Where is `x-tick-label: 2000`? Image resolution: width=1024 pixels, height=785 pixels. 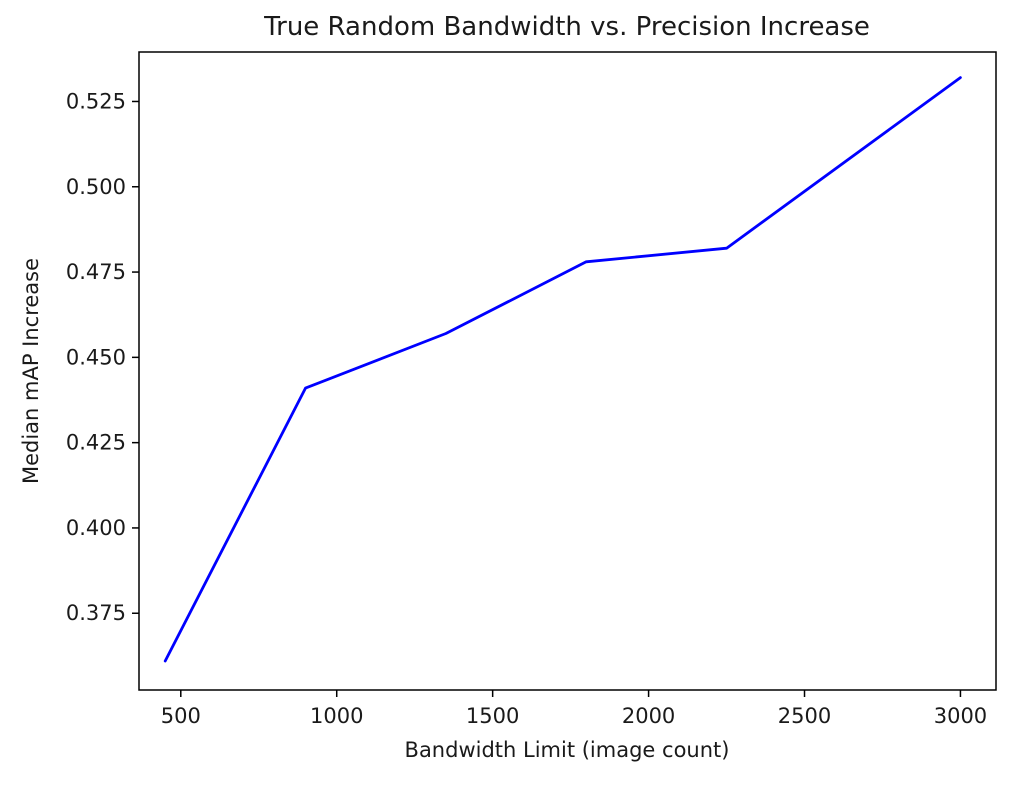 x-tick-label: 2000 is located at coordinates (648, 716).